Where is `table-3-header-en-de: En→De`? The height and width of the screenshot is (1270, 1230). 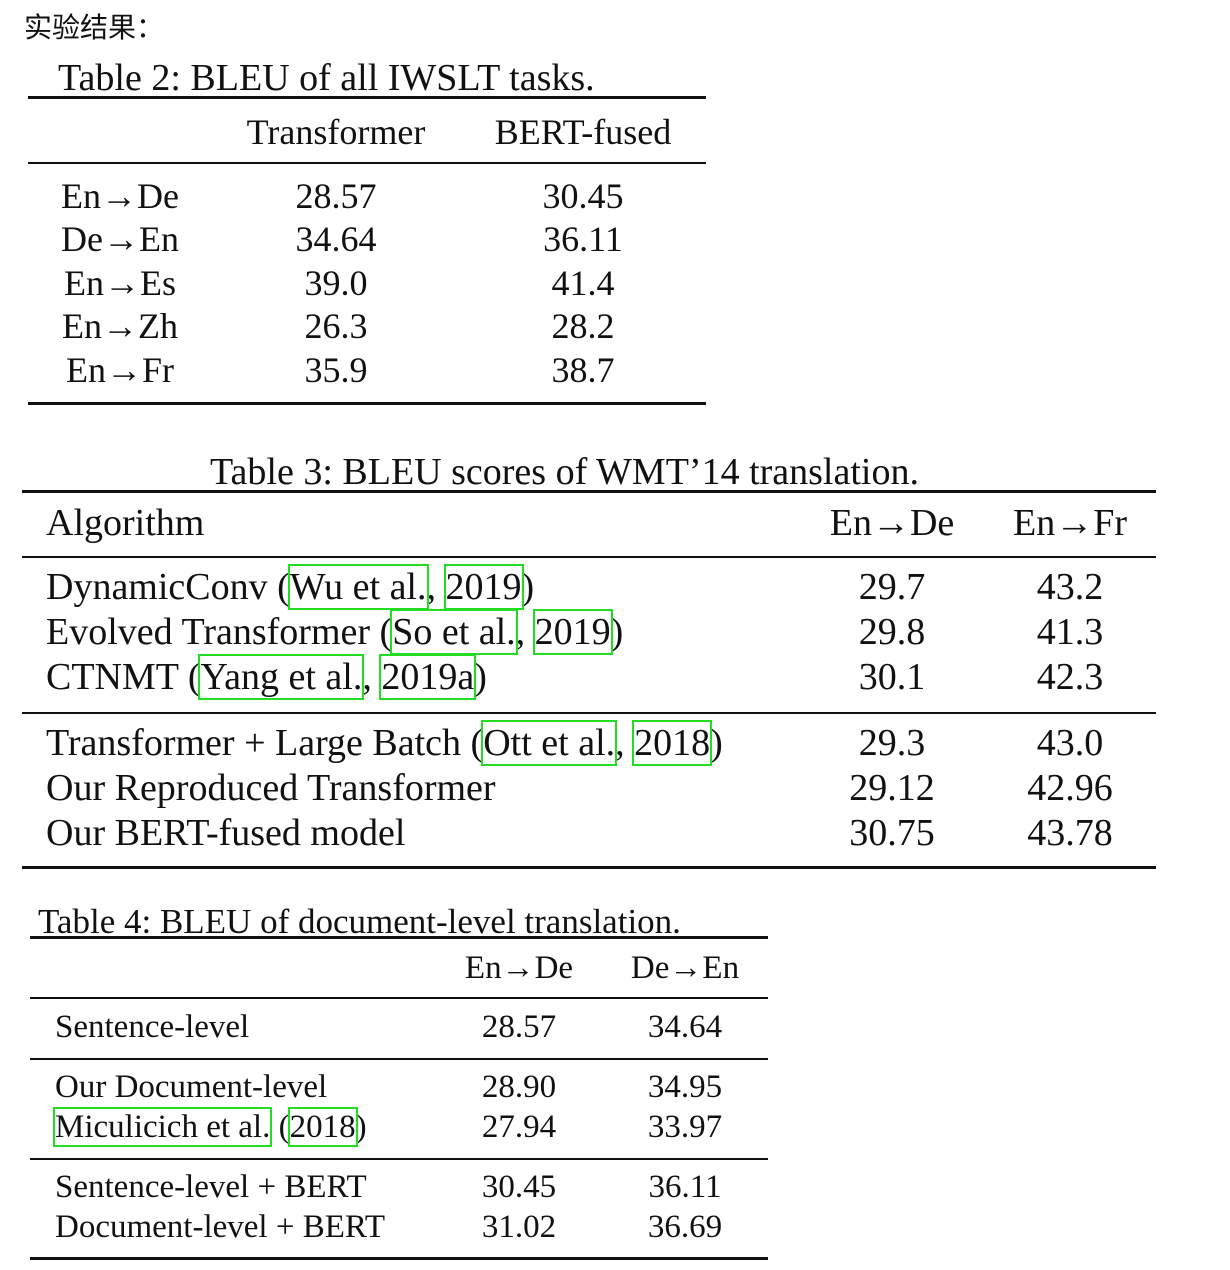 table-3-header-en-de: En→De is located at coordinates (892, 523).